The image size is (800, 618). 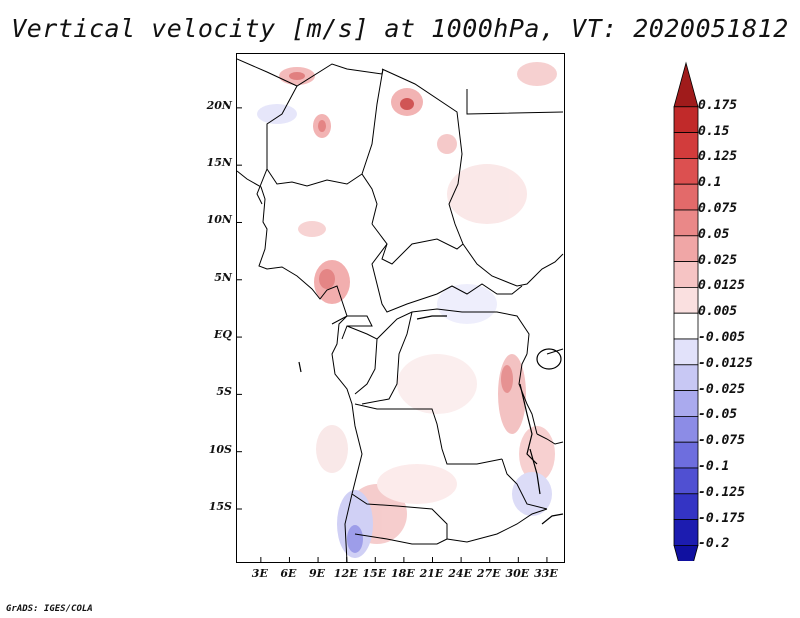 What do you see at coordinates (345, 573) in the screenshot?
I see `lon-tick-label: 12E` at bounding box center [345, 573].